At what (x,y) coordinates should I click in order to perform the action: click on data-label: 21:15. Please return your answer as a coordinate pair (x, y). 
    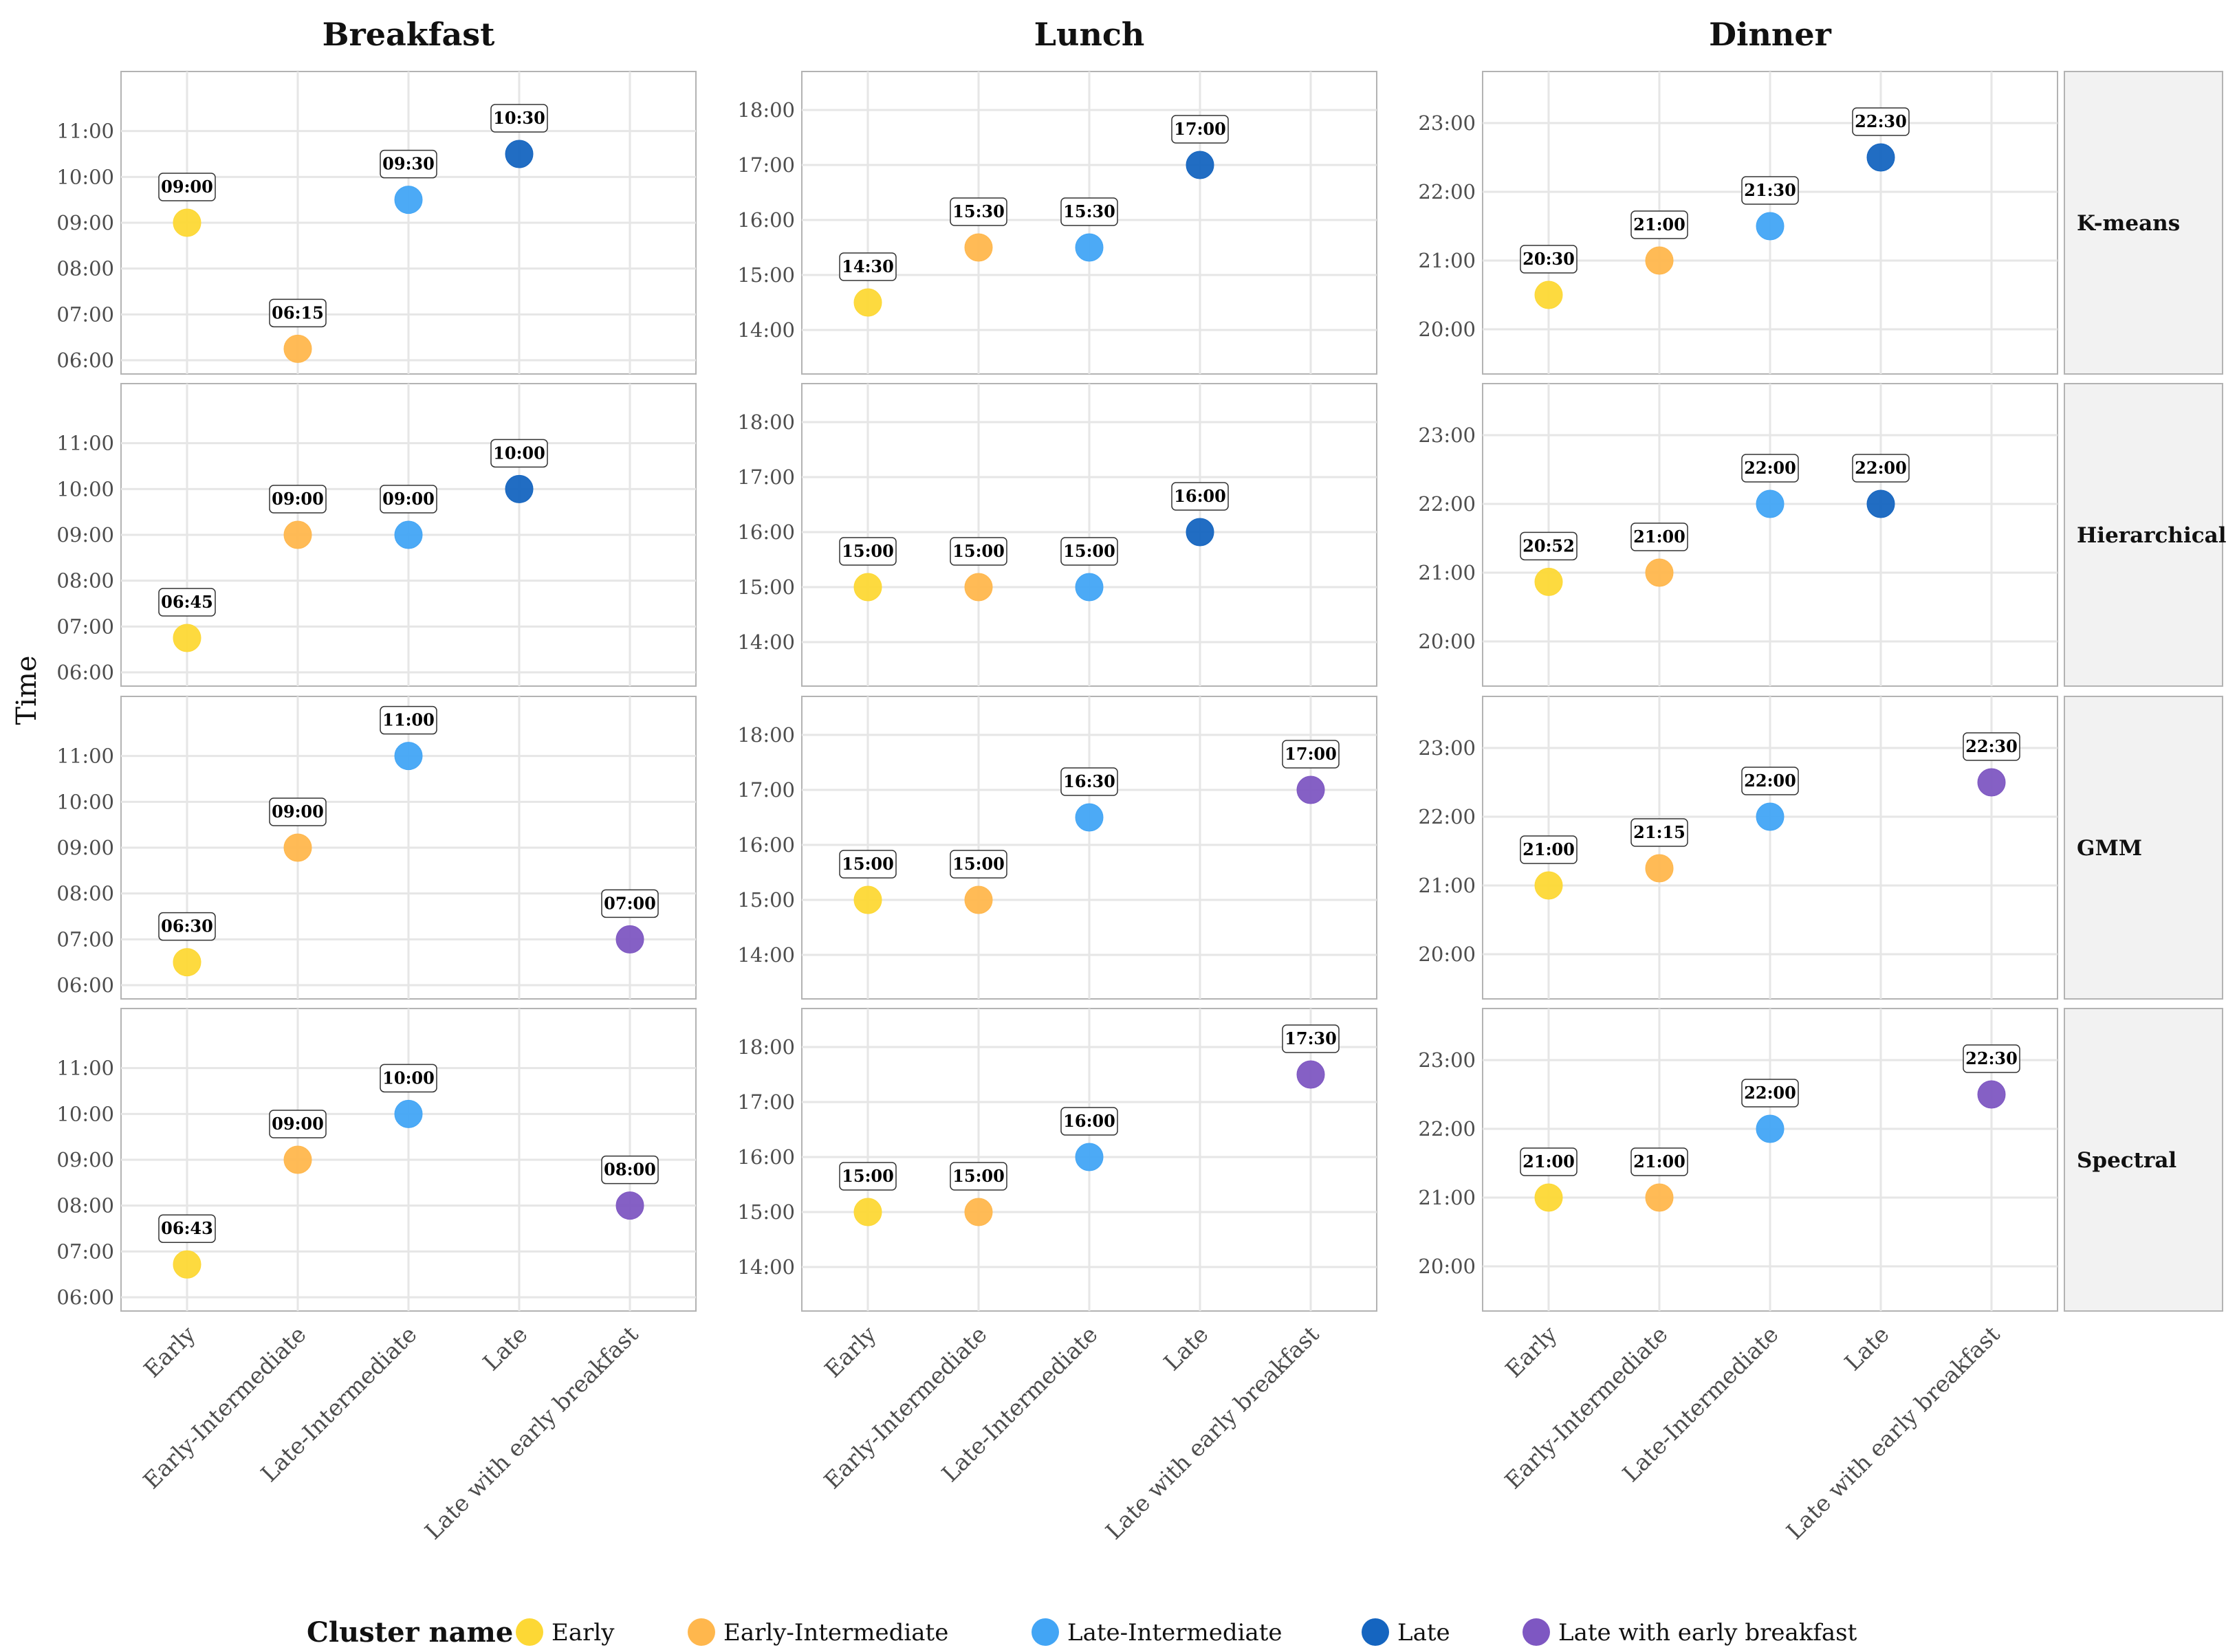
    Looking at the image, I should click on (1659, 832).